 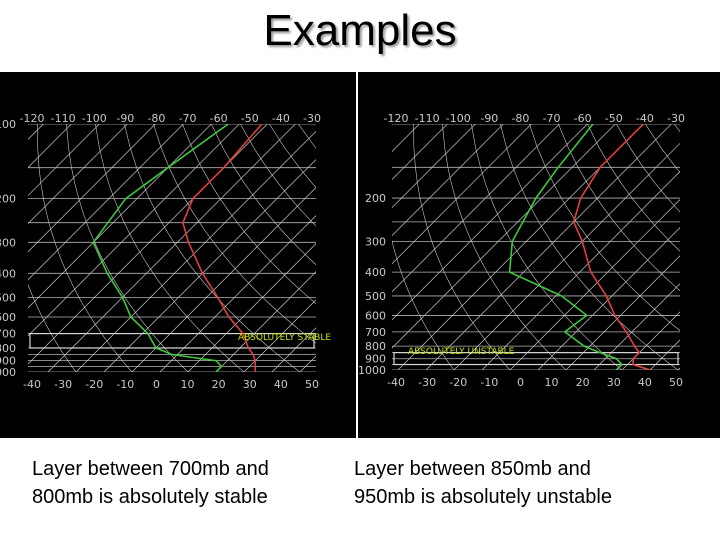 I want to click on pressure-label: 200, so click(x=375, y=198).